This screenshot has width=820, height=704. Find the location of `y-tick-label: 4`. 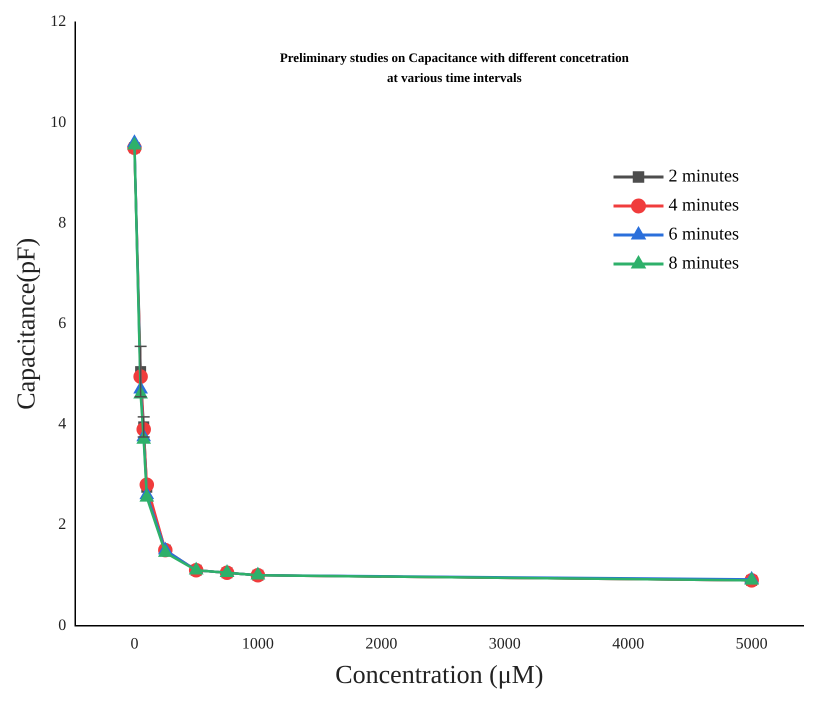

y-tick-label: 4 is located at coordinates (62, 424).